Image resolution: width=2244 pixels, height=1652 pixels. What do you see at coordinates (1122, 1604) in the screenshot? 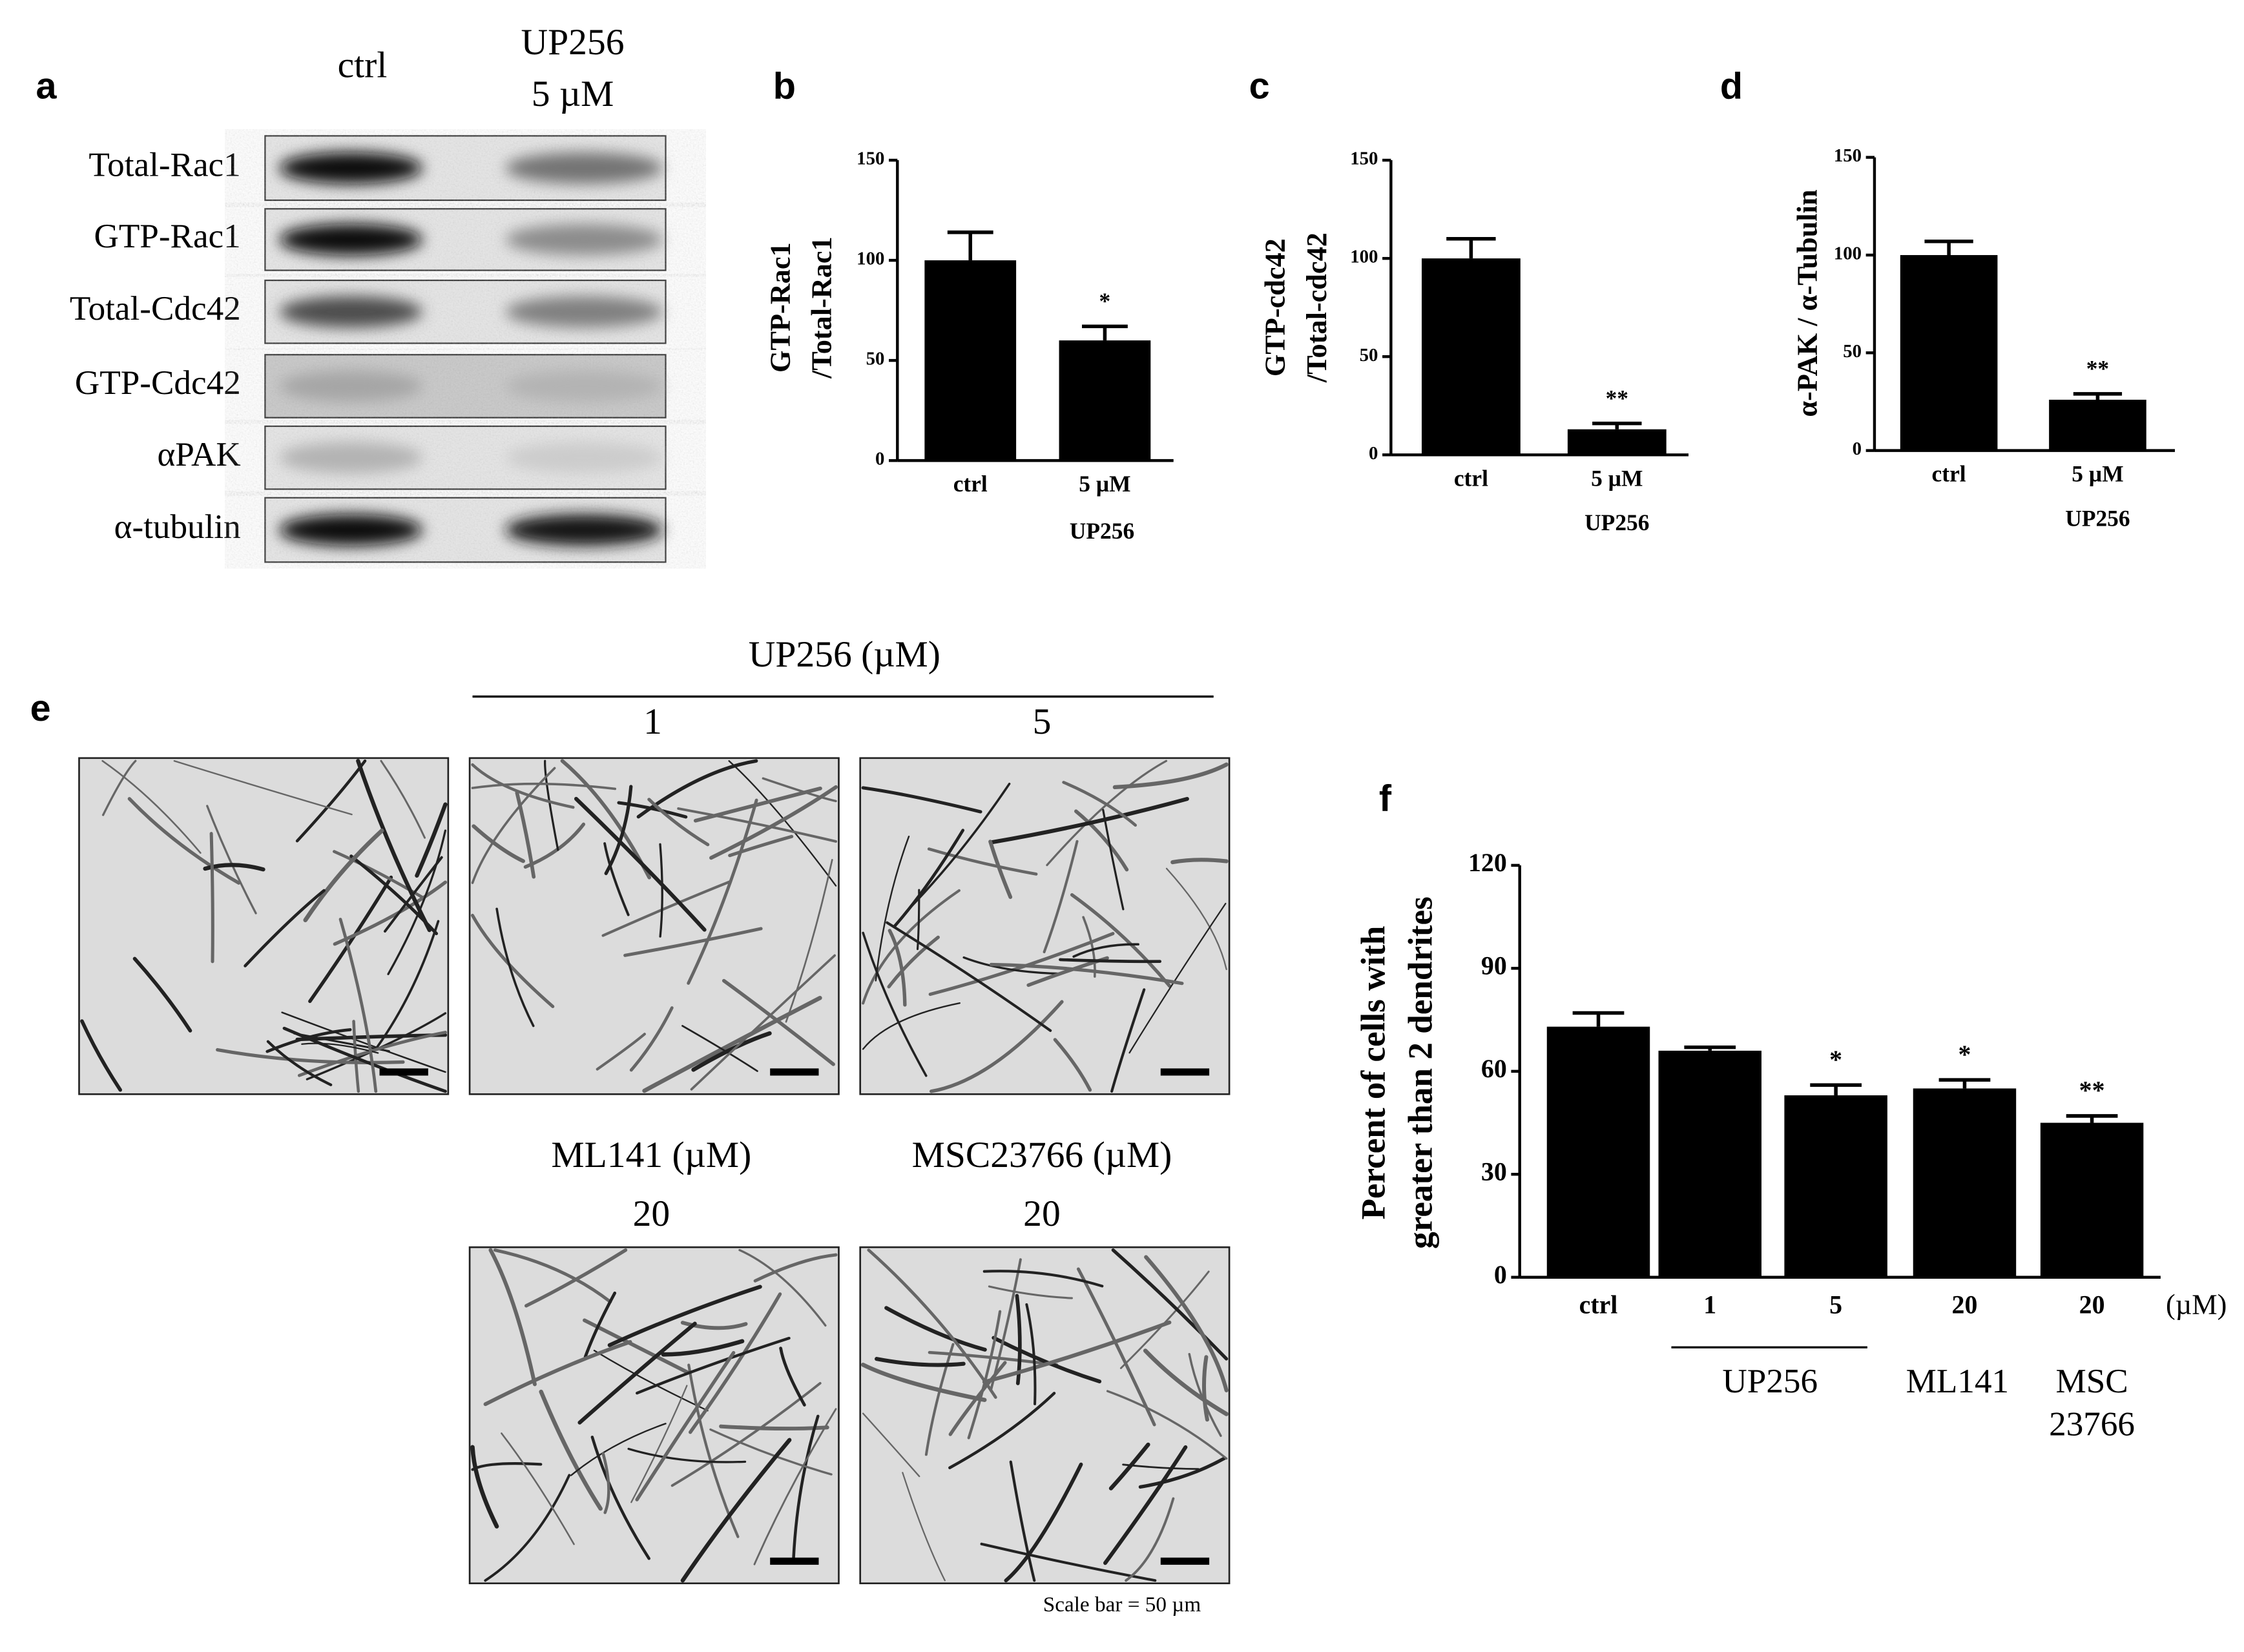
I see `scale-note: Scale bar = 50 µm` at bounding box center [1122, 1604].